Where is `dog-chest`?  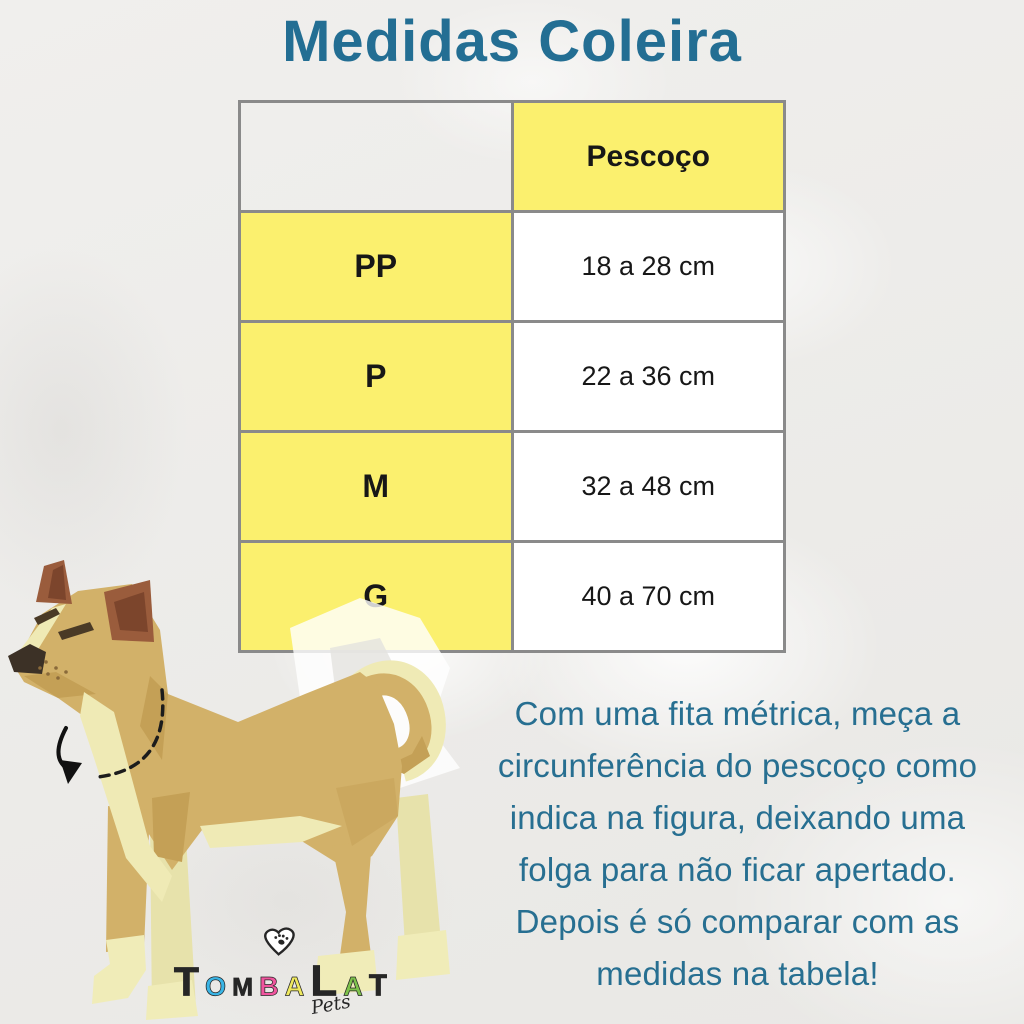
dog-chest is located at coordinates (126, 797).